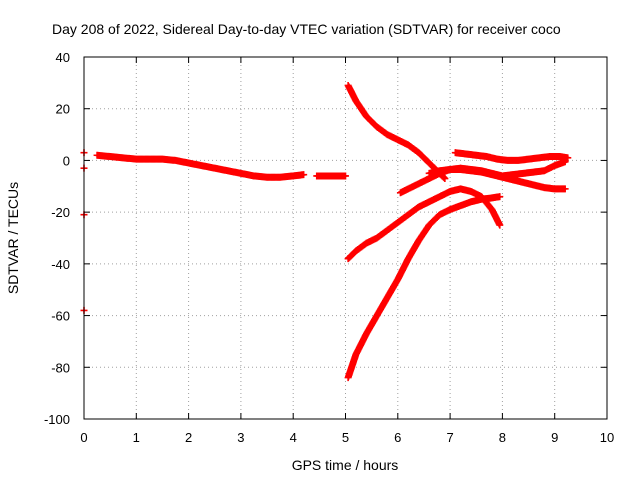  I want to click on y-tick-label: -20, so click(60, 212).